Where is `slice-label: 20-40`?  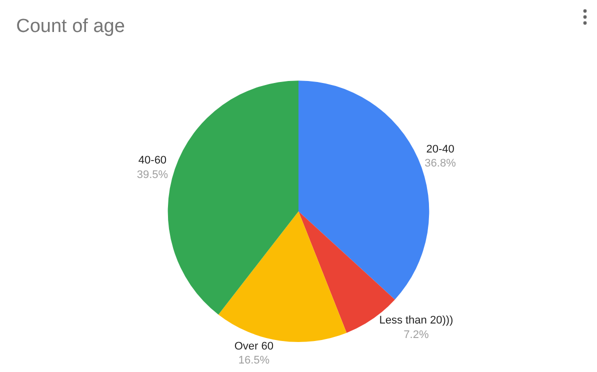
slice-label: 20-40 is located at coordinates (440, 149).